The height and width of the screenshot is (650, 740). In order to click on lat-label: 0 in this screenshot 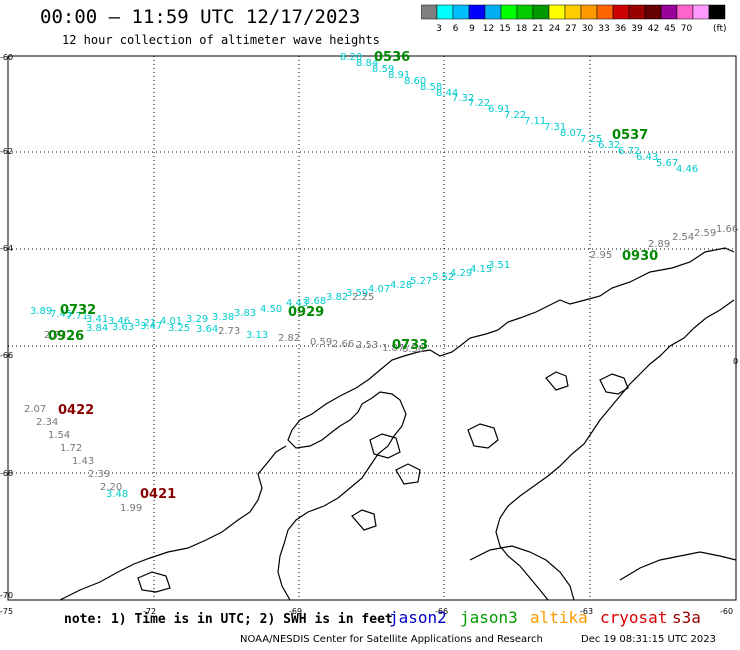, I will do `click(735, 361)`.